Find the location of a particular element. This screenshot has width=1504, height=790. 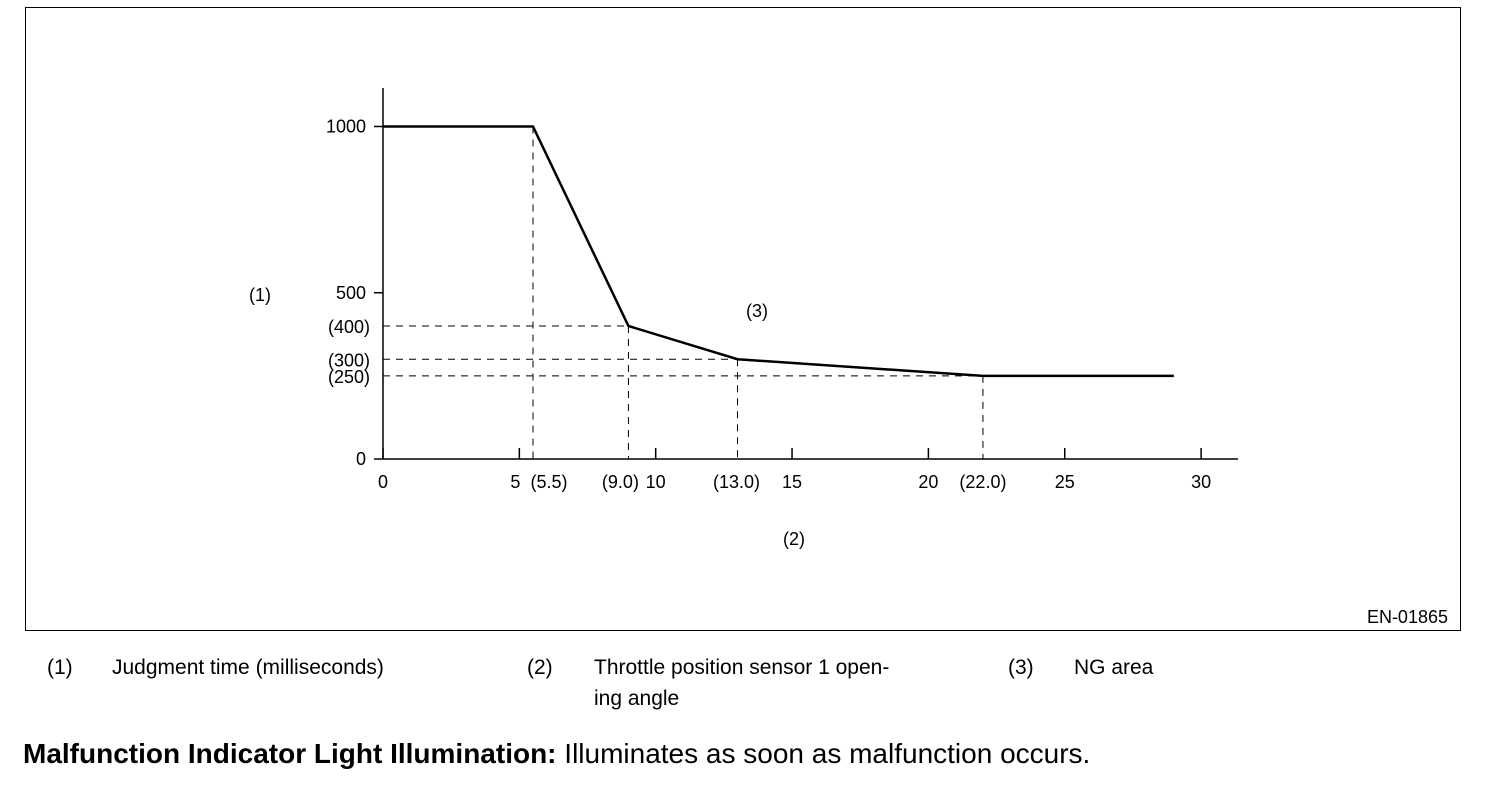

x-marked-label: (22.0) is located at coordinates (982, 482).